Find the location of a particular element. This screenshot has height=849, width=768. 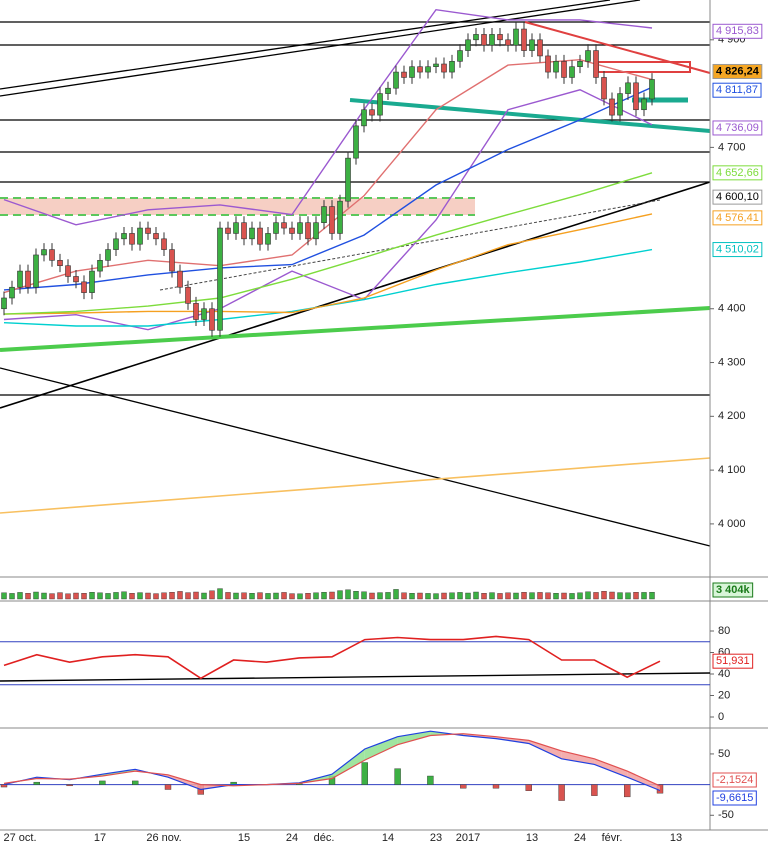

x-tick-label: 24 is located at coordinates (292, 838).